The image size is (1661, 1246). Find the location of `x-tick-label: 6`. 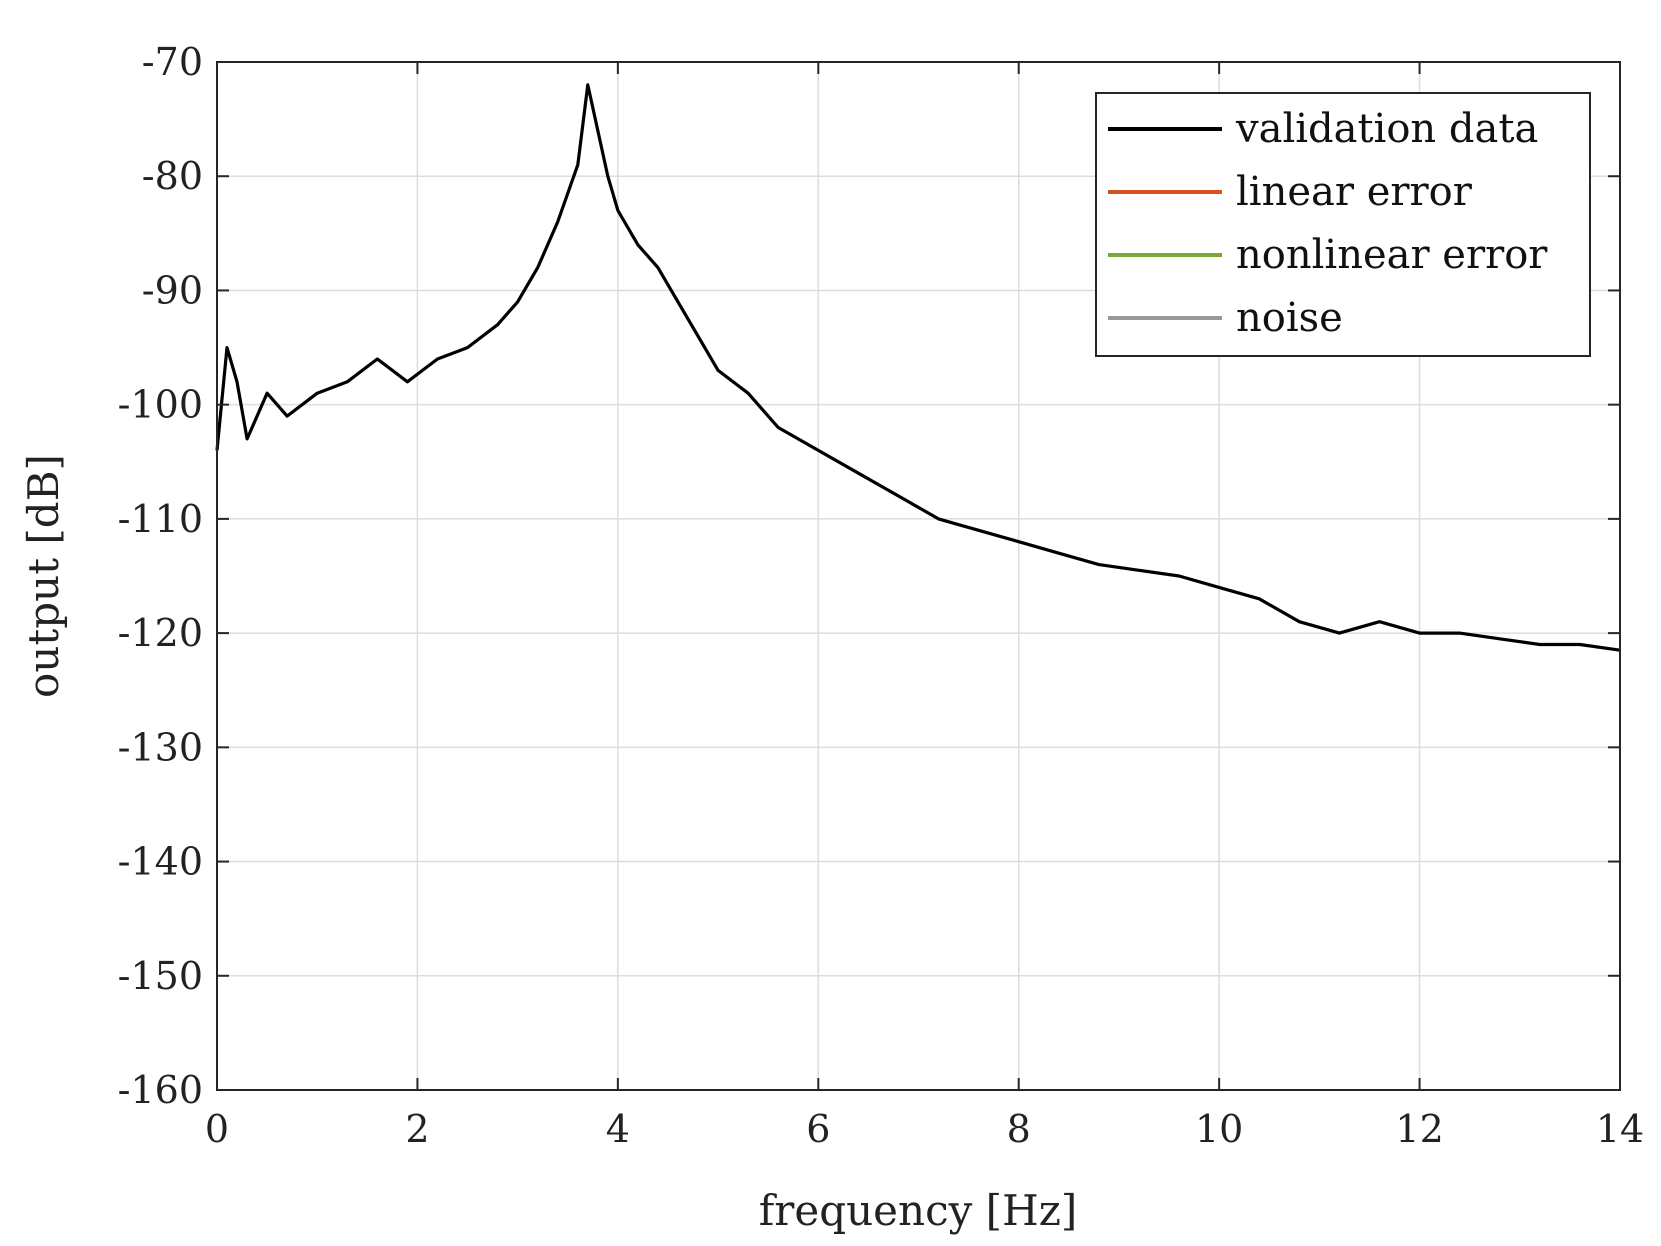

x-tick-label: 6 is located at coordinates (818, 1129).